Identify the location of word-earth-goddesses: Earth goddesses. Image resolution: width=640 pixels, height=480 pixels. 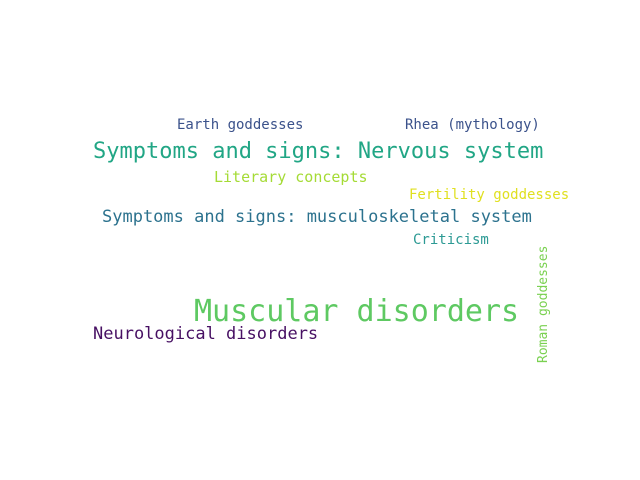
(240, 125).